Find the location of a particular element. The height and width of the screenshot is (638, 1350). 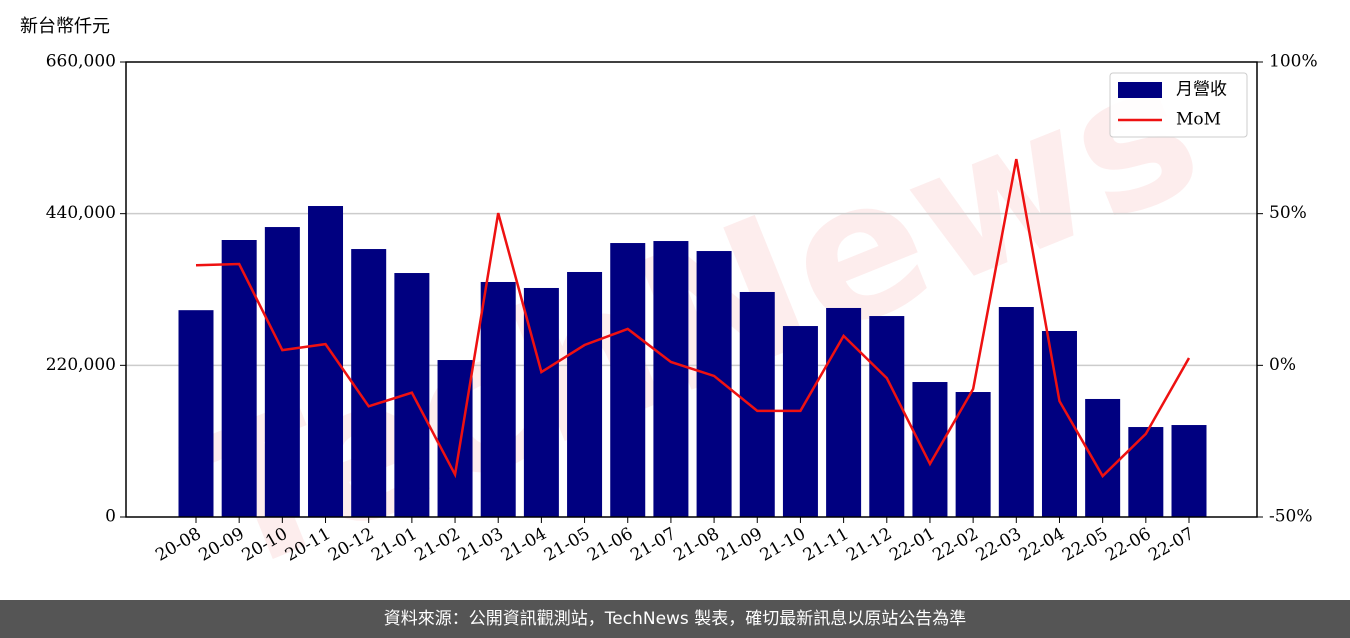

y2-tick-label: 0% is located at coordinates (1282, 365).